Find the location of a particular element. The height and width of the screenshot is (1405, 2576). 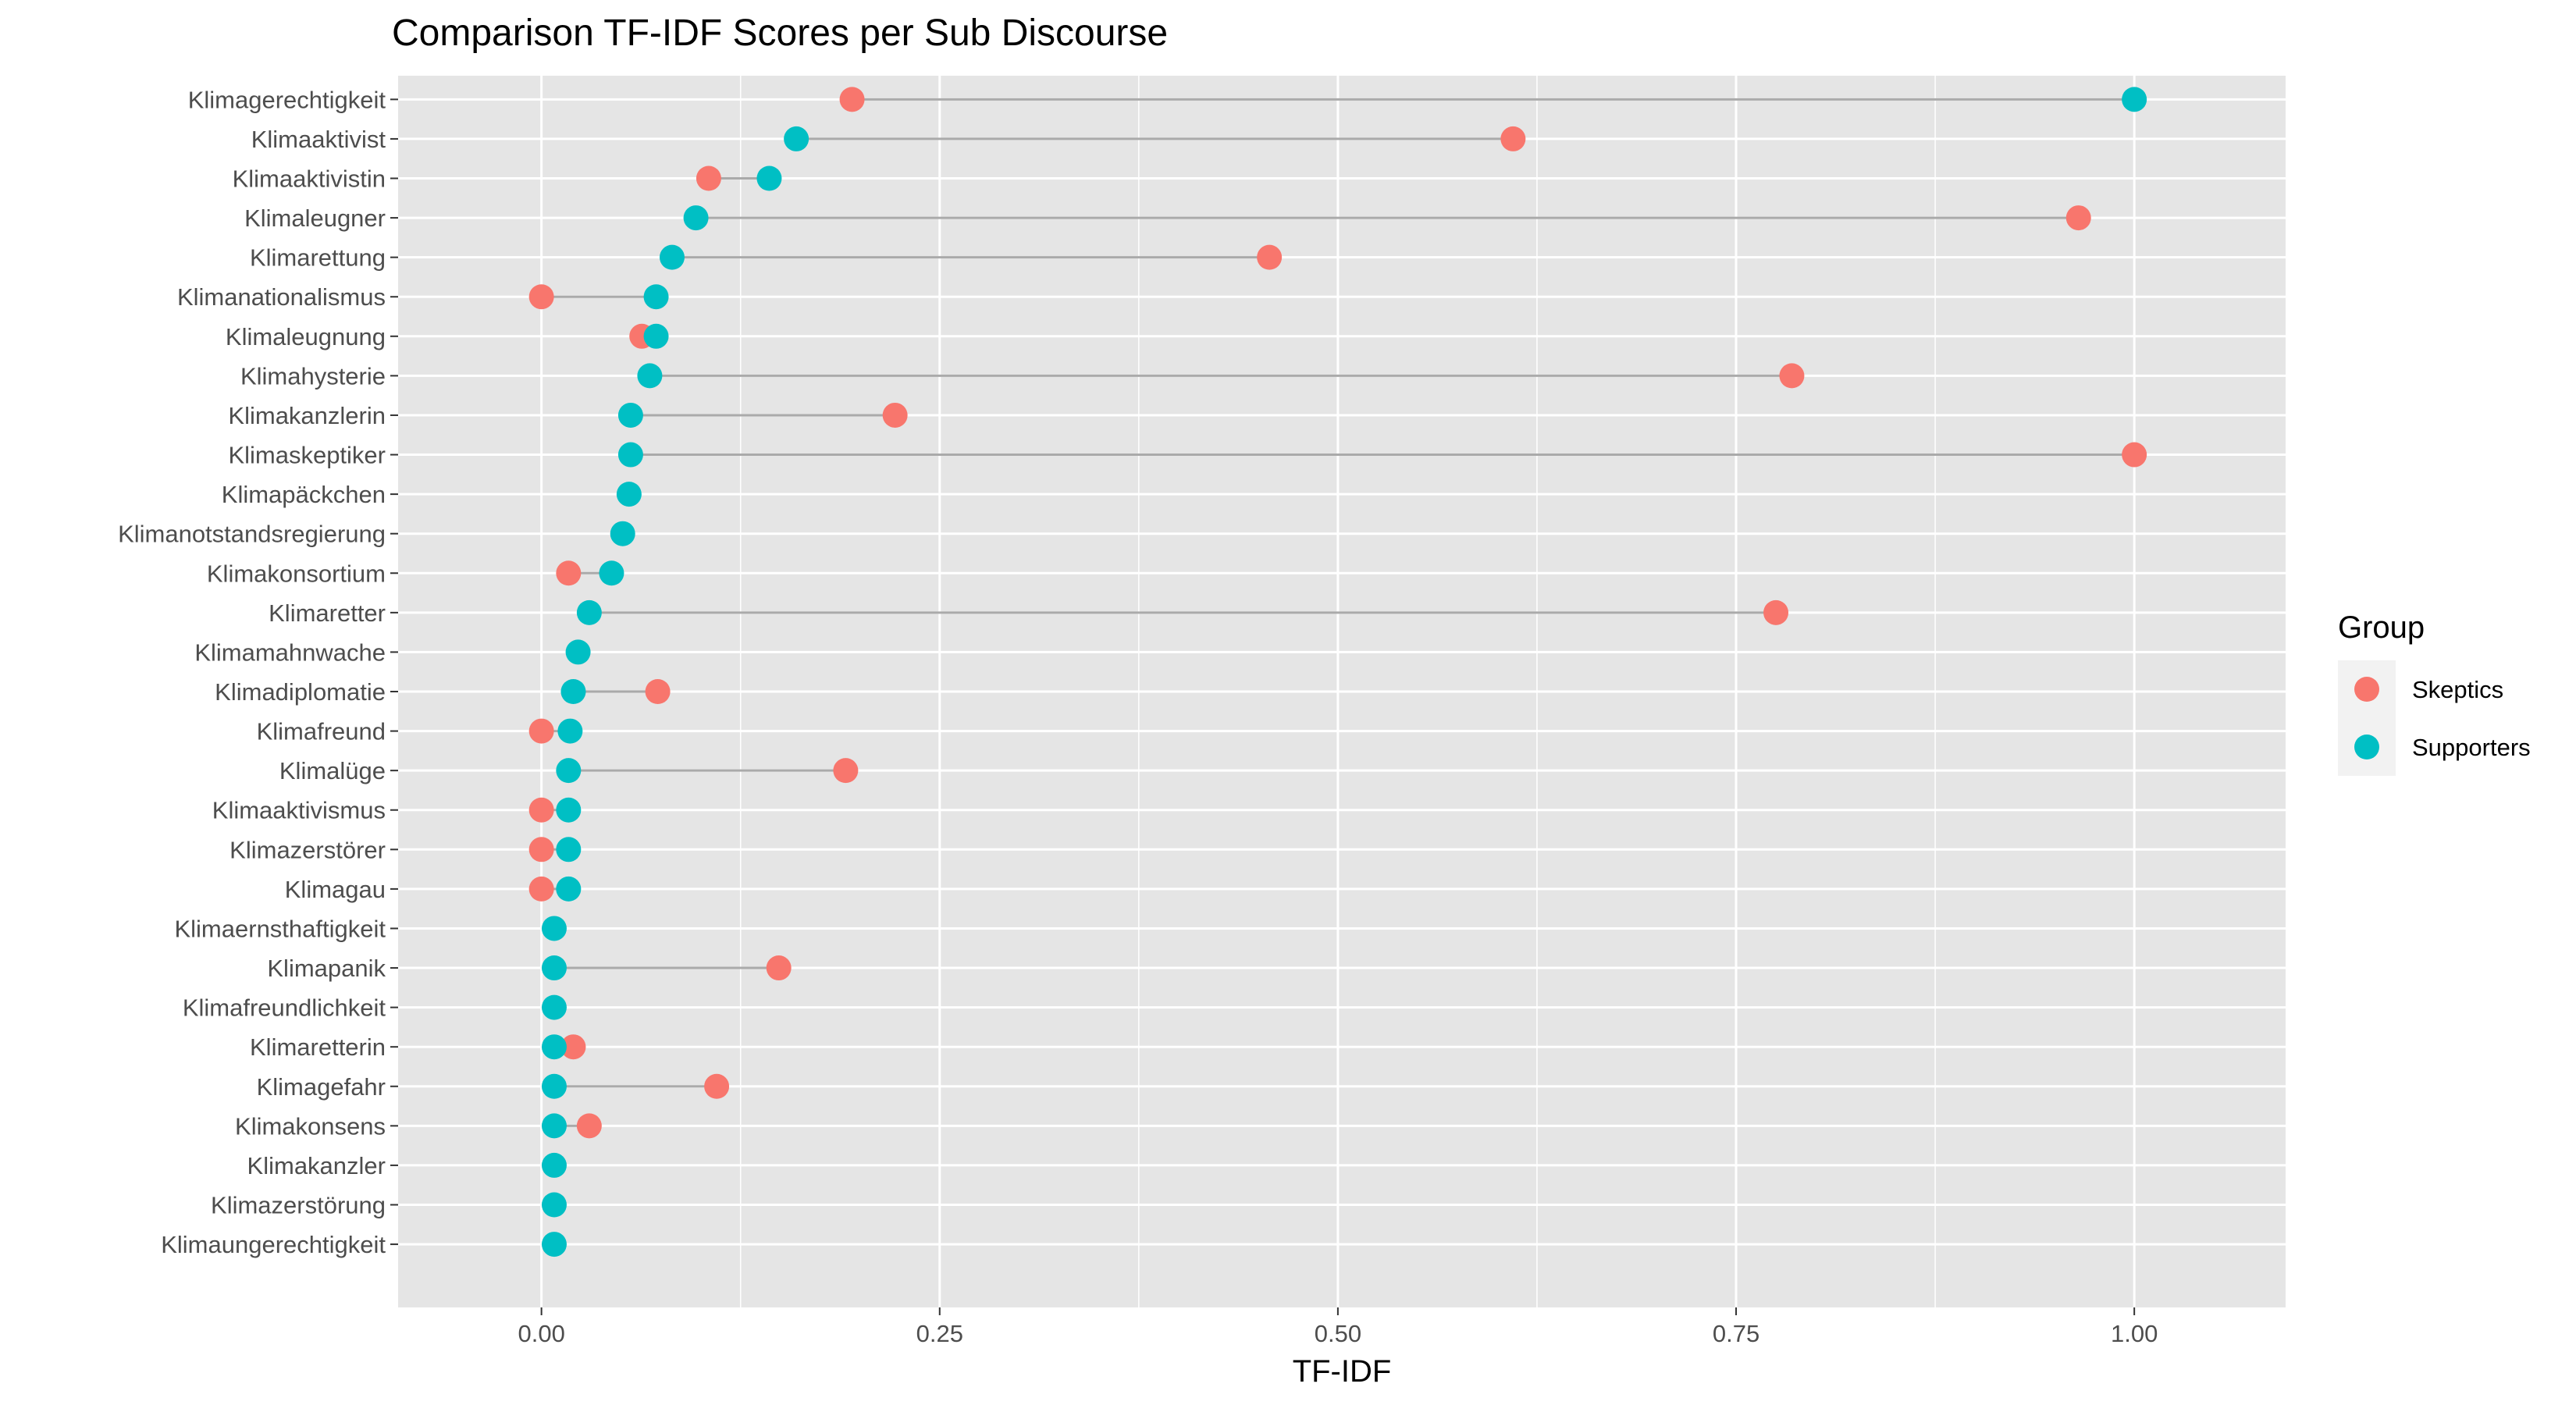

y-tick-label: Klimamahnwache is located at coordinates (290, 652).